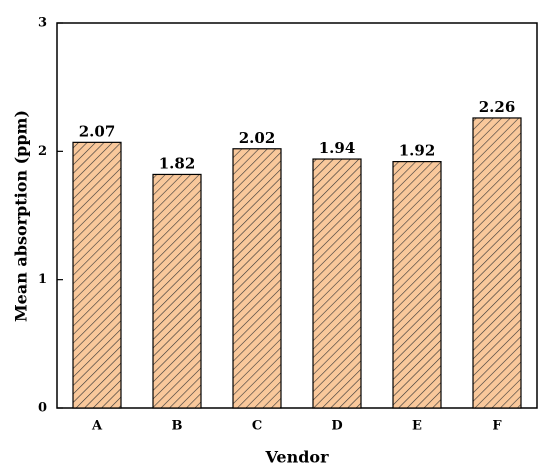 This screenshot has height=475, width=550. I want to click on x-tick-label: B, so click(177, 426).